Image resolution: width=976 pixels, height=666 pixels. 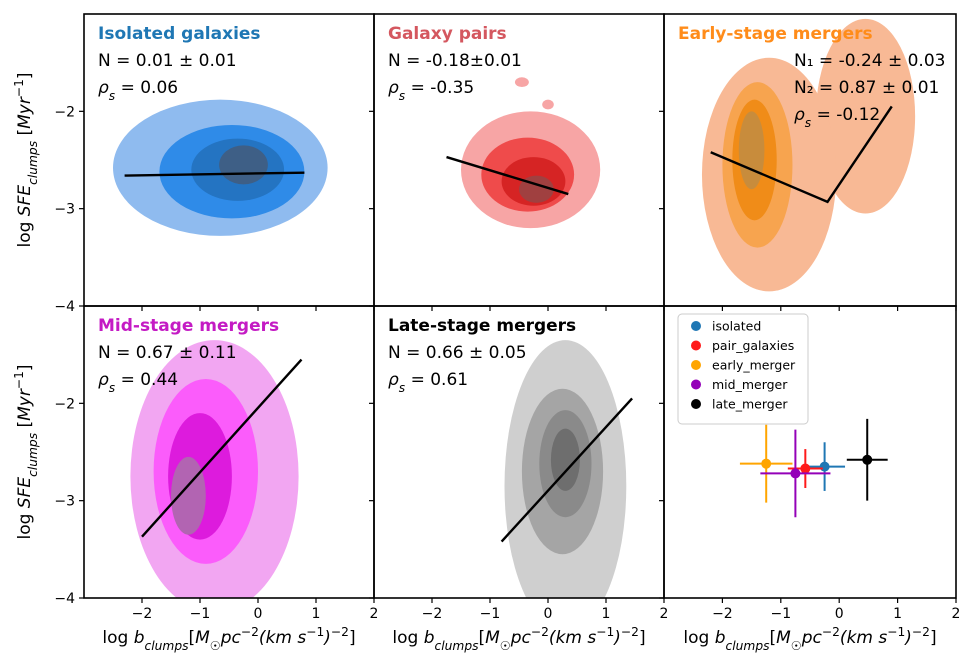 I want to click on annotation-2: ρs = -0.12, so click(x=837, y=117).